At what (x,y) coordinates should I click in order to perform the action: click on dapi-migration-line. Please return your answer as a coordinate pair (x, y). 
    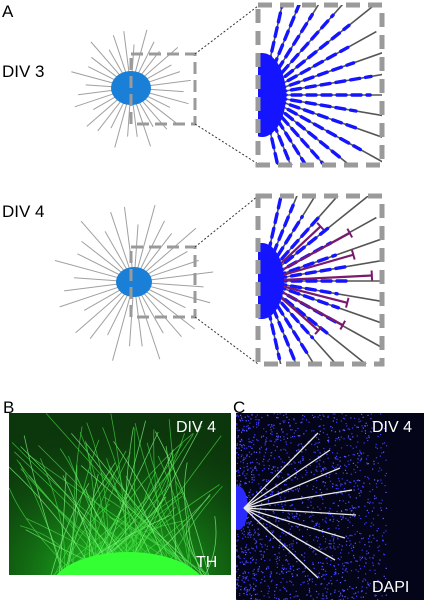
    Looking at the image, I should click on (294, 523).